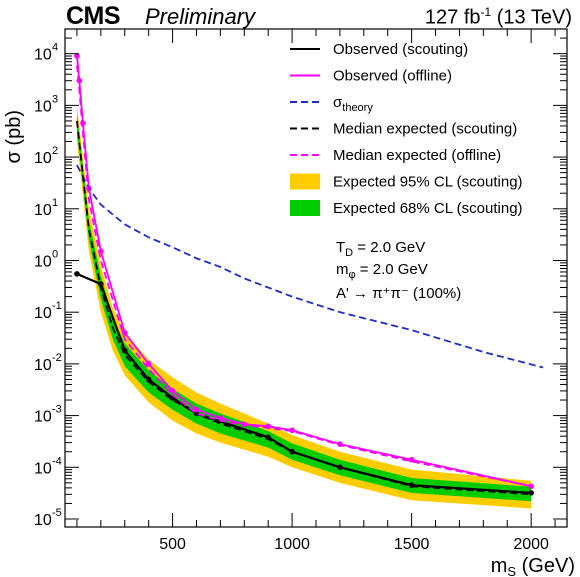  I want to click on y-tick-exponent: 2, so click(55, 151).